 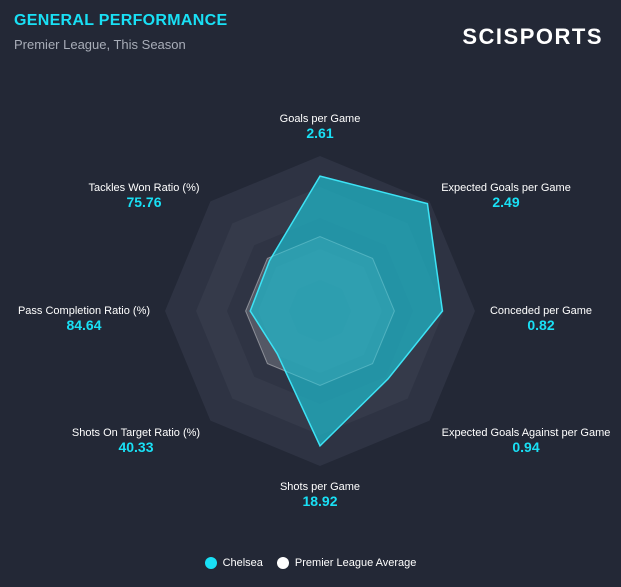 What do you see at coordinates (355, 563) in the screenshot?
I see `legend-label-league-average: Premier League Average` at bounding box center [355, 563].